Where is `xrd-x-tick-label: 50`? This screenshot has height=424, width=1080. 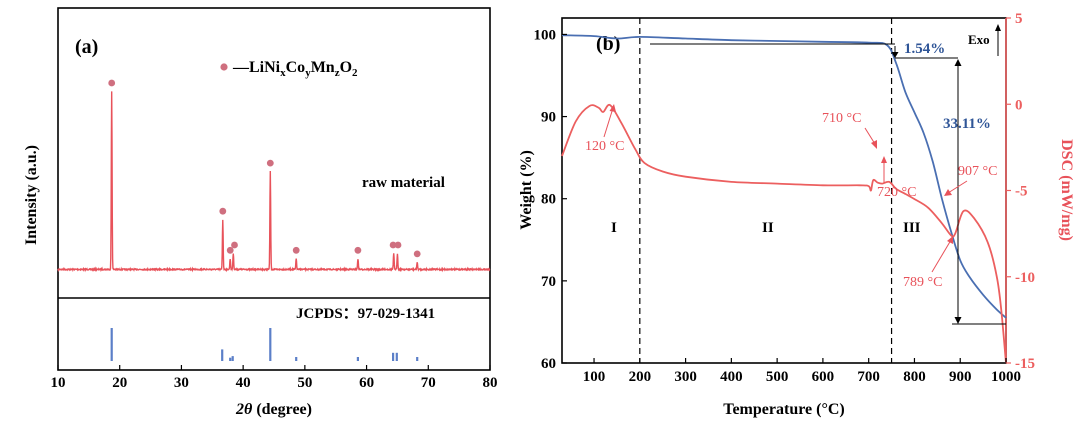 xrd-x-tick-label: 50 is located at coordinates (304, 383).